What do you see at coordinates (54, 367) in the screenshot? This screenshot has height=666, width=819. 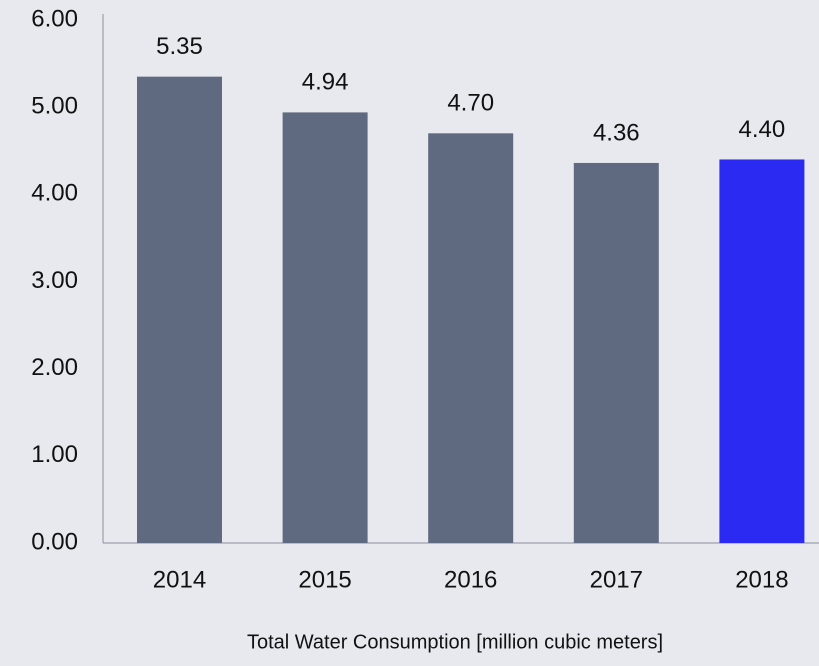 I see `y-tick-label: 2.00` at bounding box center [54, 367].